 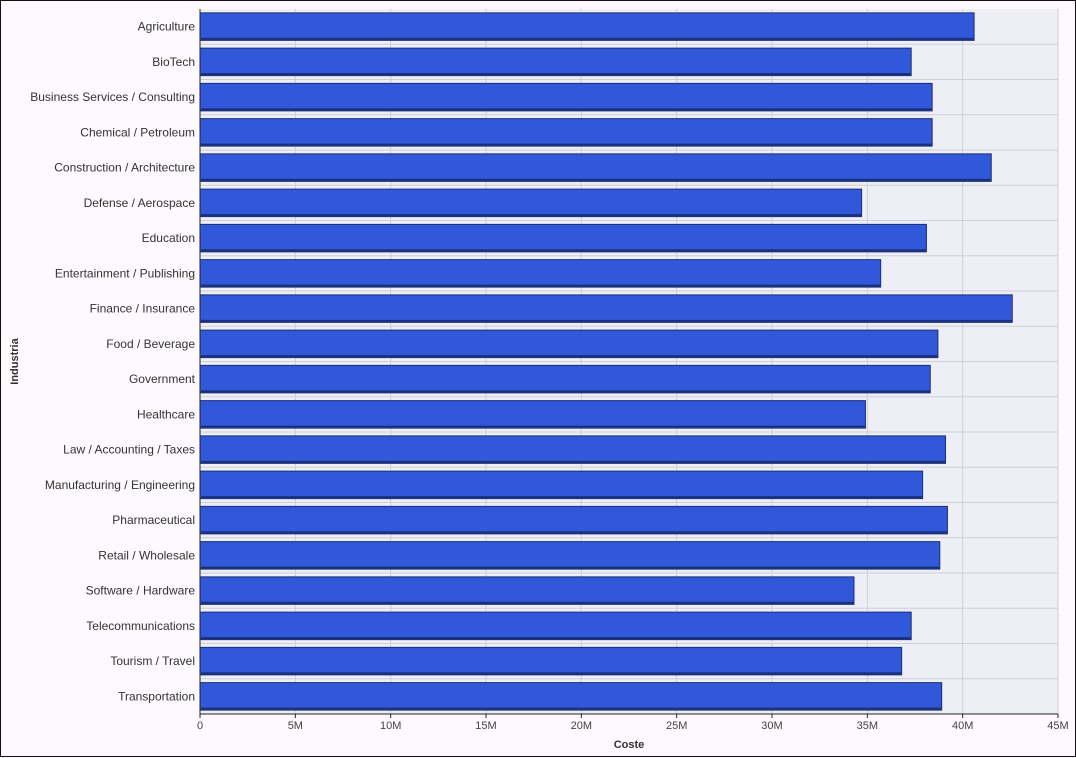 What do you see at coordinates (390, 726) in the screenshot?
I see `x-tick-label: 10M` at bounding box center [390, 726].